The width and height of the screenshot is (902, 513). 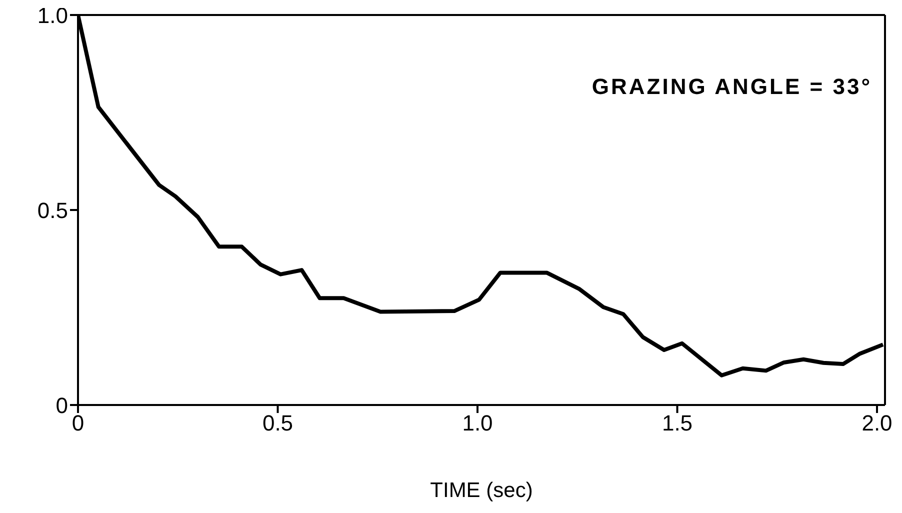 What do you see at coordinates (78, 423) in the screenshot?
I see `x-tick-label: 0` at bounding box center [78, 423].